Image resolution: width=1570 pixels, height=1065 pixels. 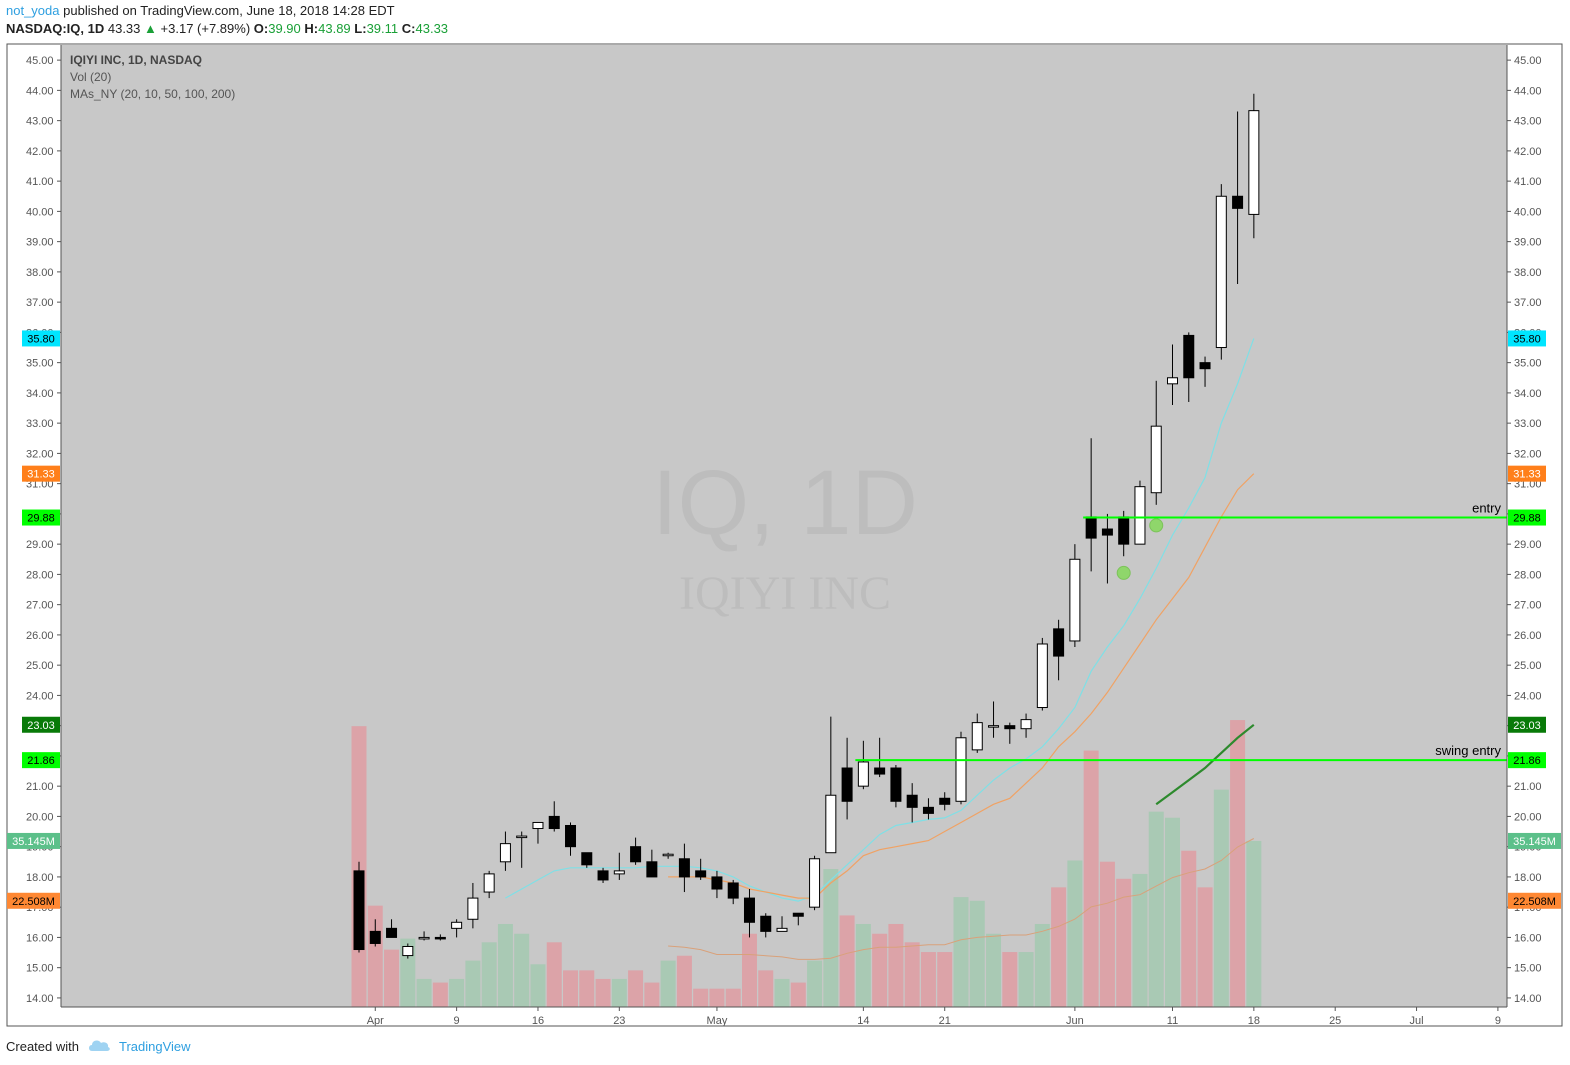 What do you see at coordinates (619, 1021) in the screenshot?
I see `x-tick-label: 23` at bounding box center [619, 1021].